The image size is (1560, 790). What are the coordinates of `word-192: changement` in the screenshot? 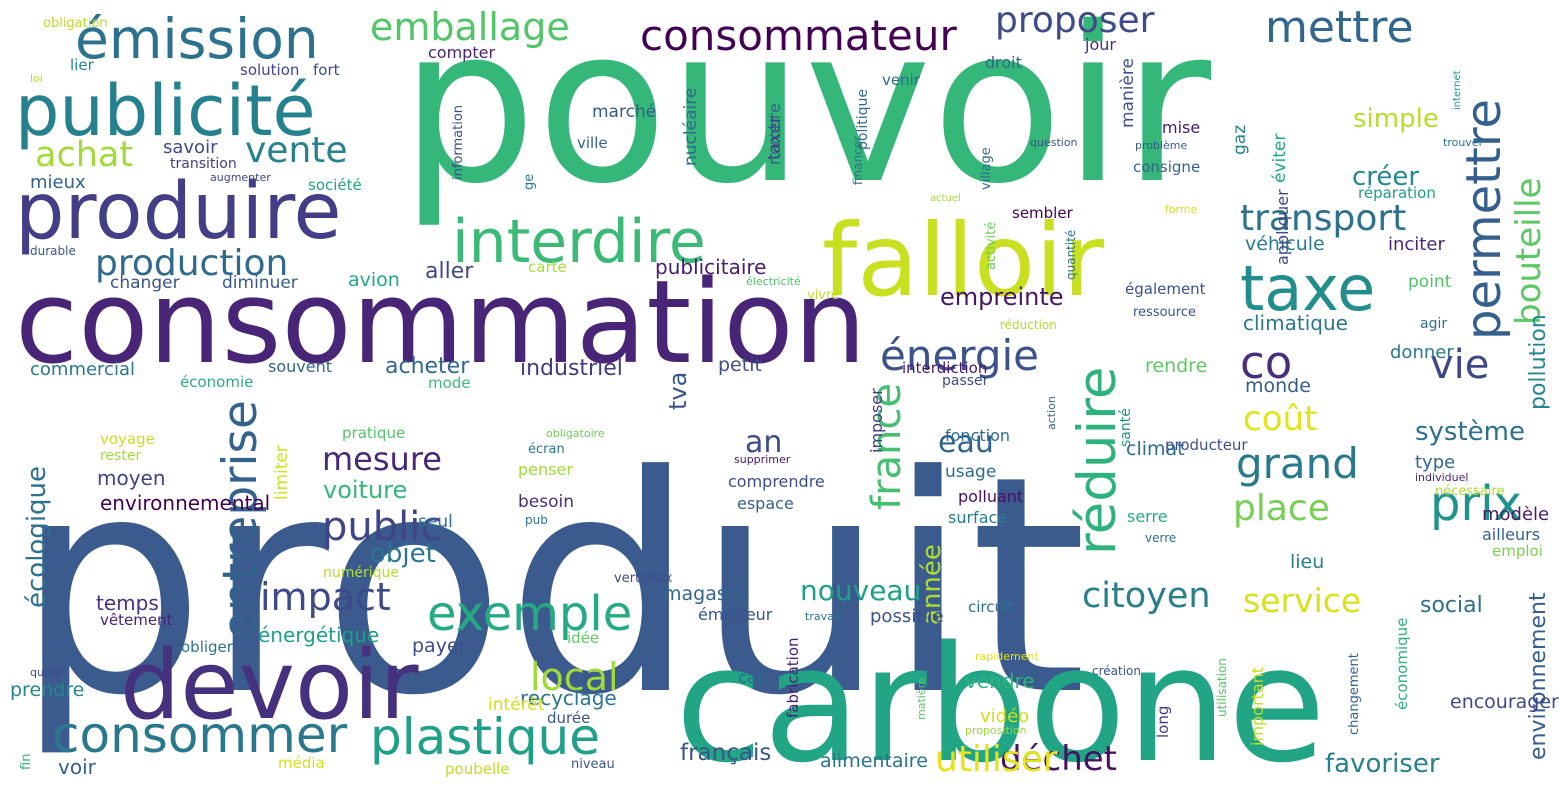 It's located at (1354, 694).